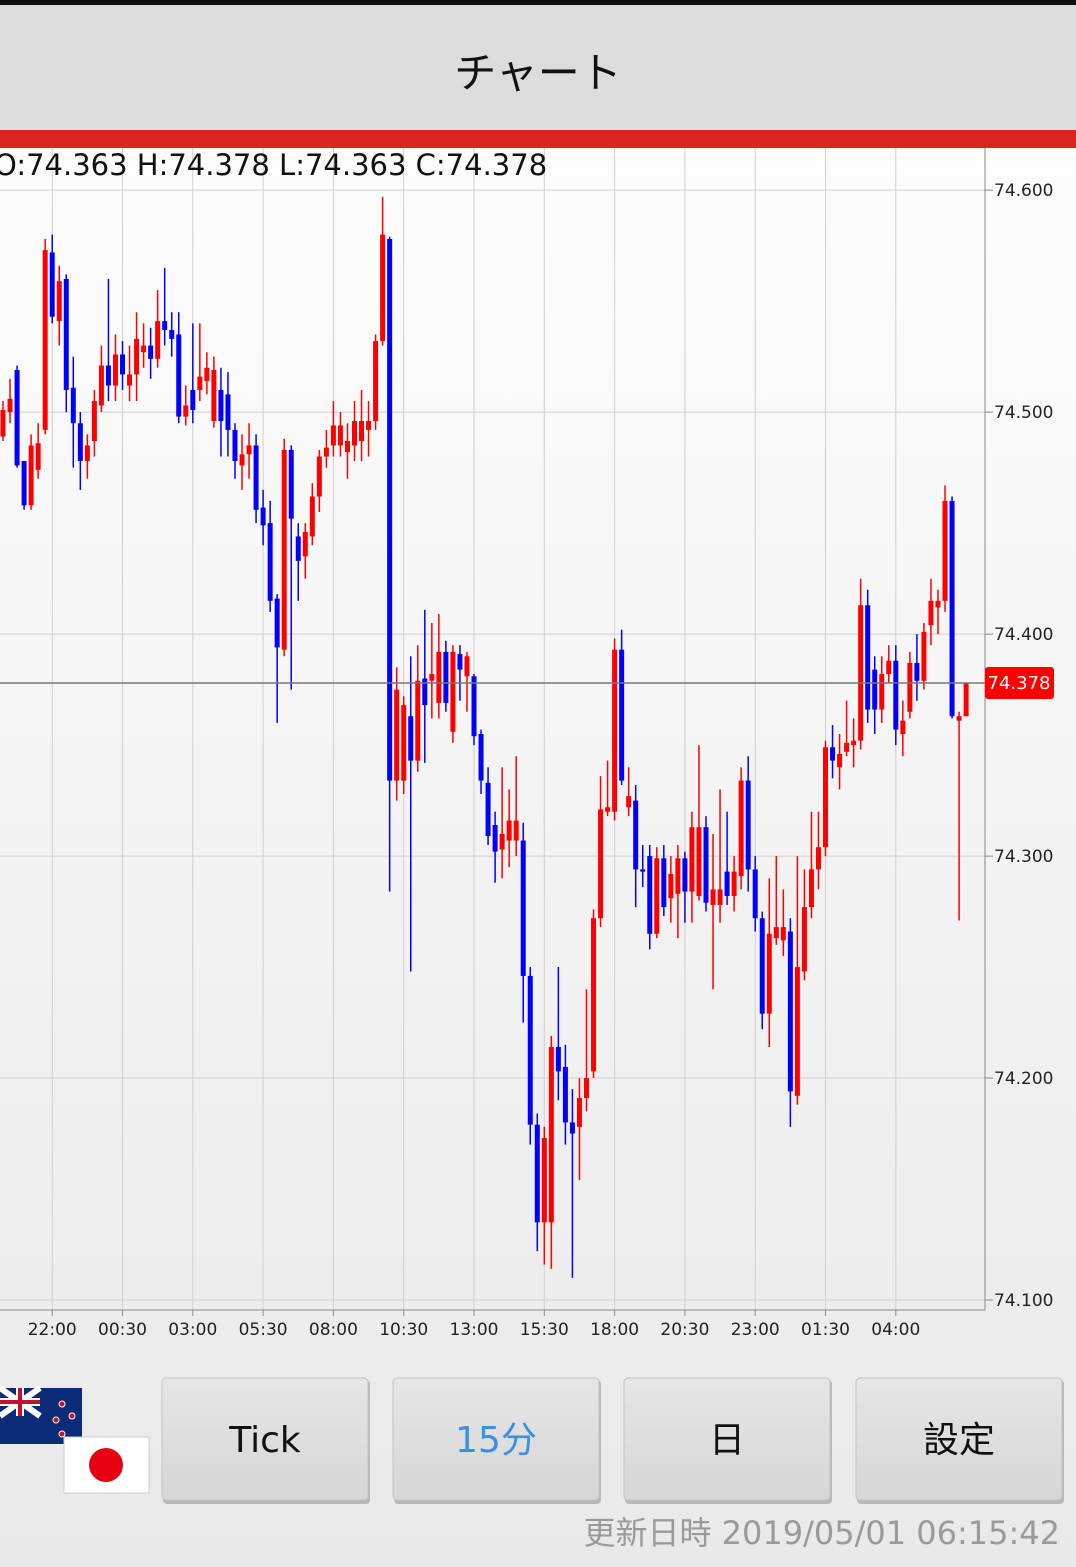 The image size is (1076, 1567). I want to click on x-tick-label: 00:30, so click(122, 1330).